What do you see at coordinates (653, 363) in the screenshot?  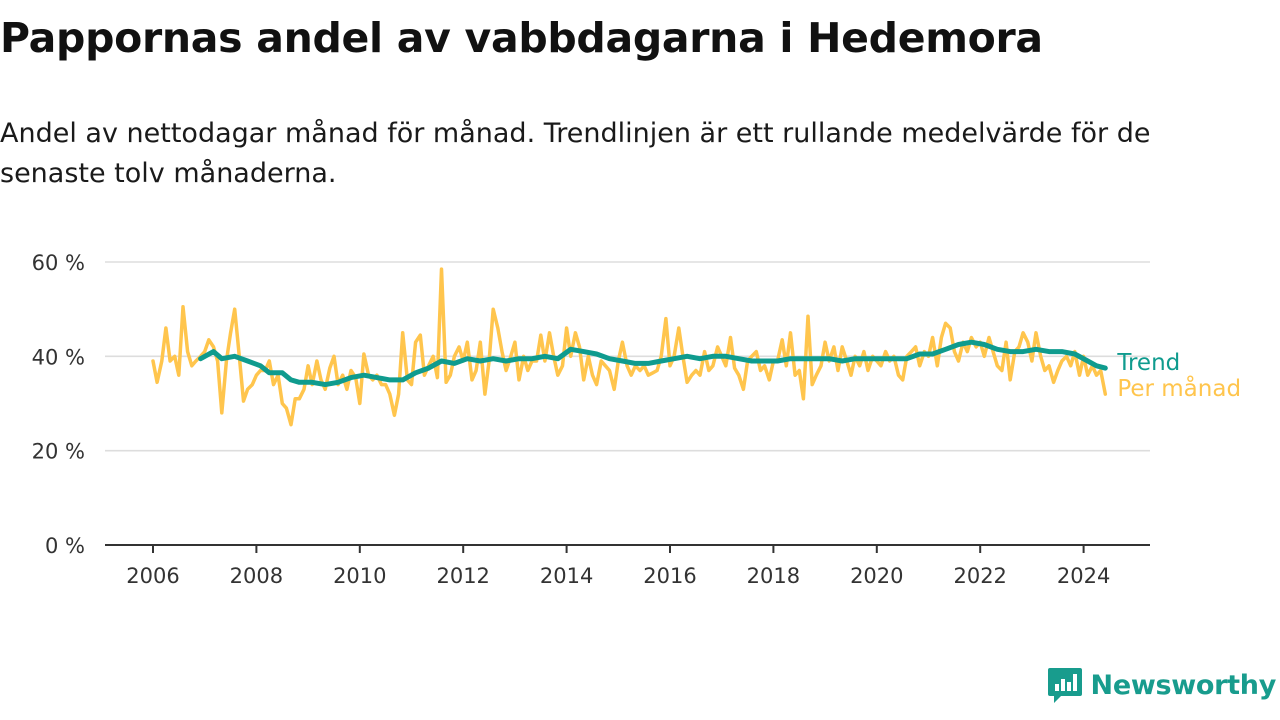 I see `trend-line` at bounding box center [653, 363].